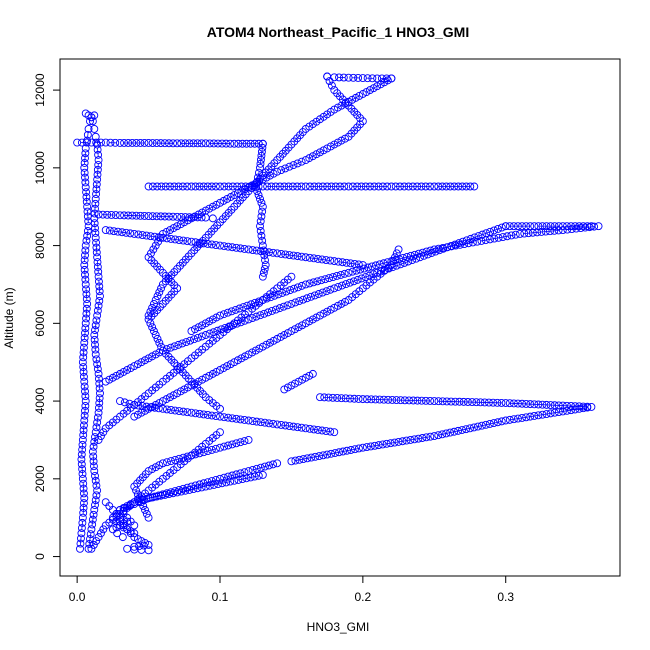  Describe the element at coordinates (505, 597) in the screenshot. I see `x-tick-label: 0.3` at that location.